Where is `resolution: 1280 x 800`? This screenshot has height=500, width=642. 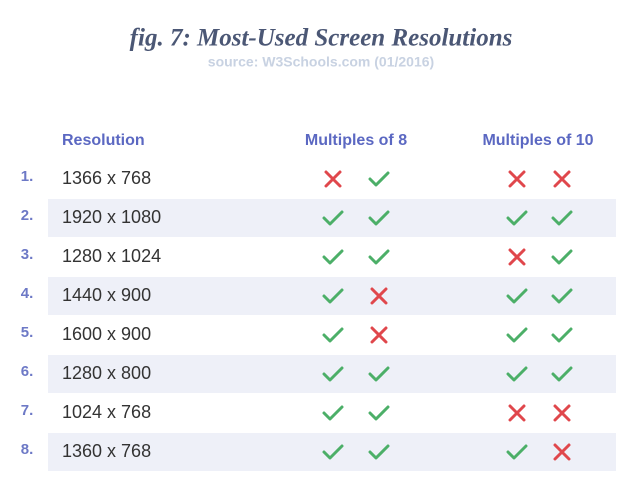
resolution: 1280 x 800 is located at coordinates (106, 373).